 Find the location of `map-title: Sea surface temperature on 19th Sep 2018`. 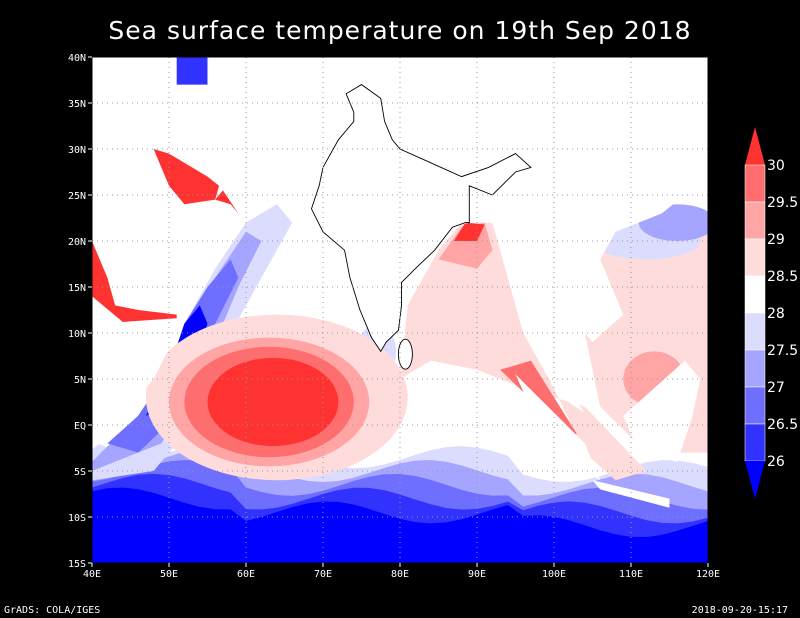

map-title: Sea surface temperature on 19th Sep 2018 is located at coordinates (400, 30).